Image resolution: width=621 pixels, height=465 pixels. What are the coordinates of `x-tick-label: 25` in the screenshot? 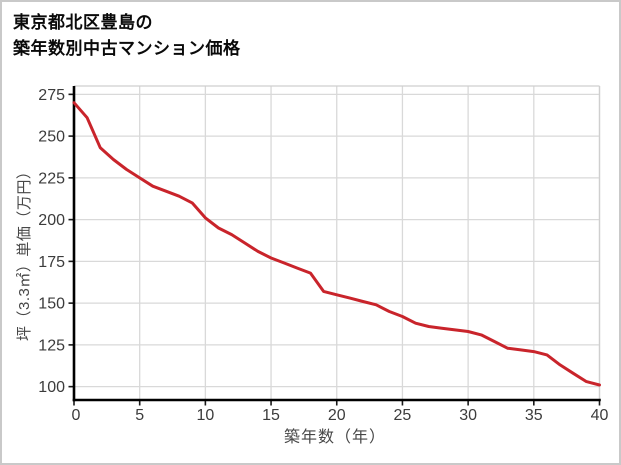 It's located at (403, 415).